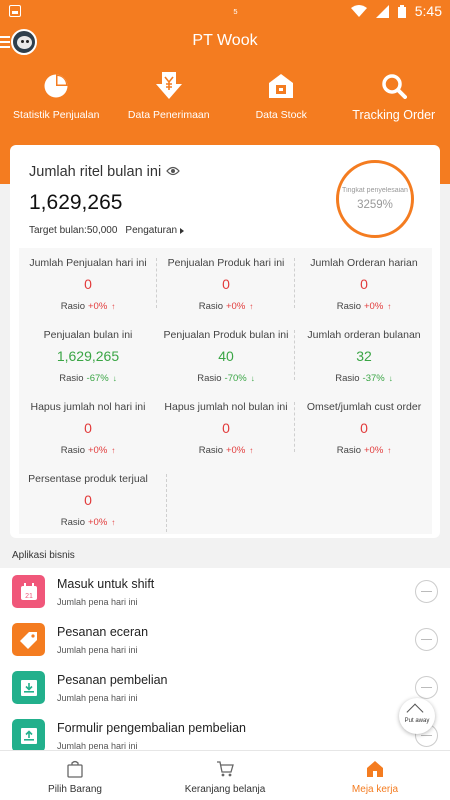 The height and width of the screenshot is (800, 450). Describe the element at coordinates (88, 407) in the screenshot. I see `metric-label: Hapus jumlah nol hari ini` at that location.